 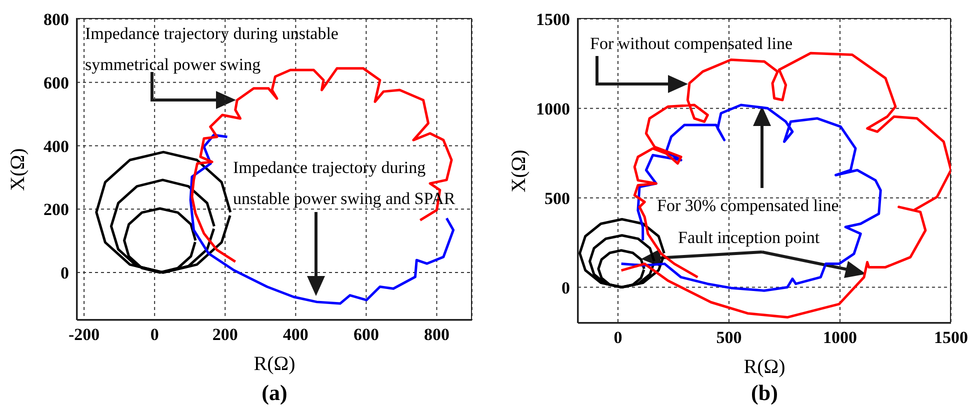 I want to click on text: (a), so click(x=274, y=393).